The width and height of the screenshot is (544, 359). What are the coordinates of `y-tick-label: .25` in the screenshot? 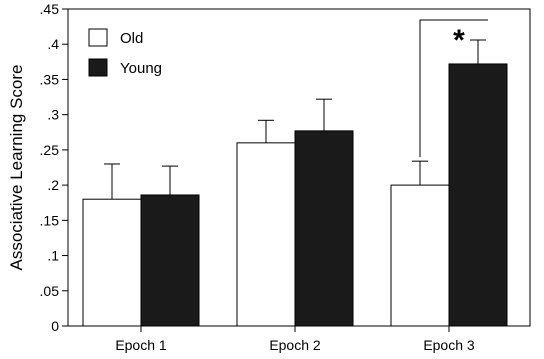 It's located at (50, 150).